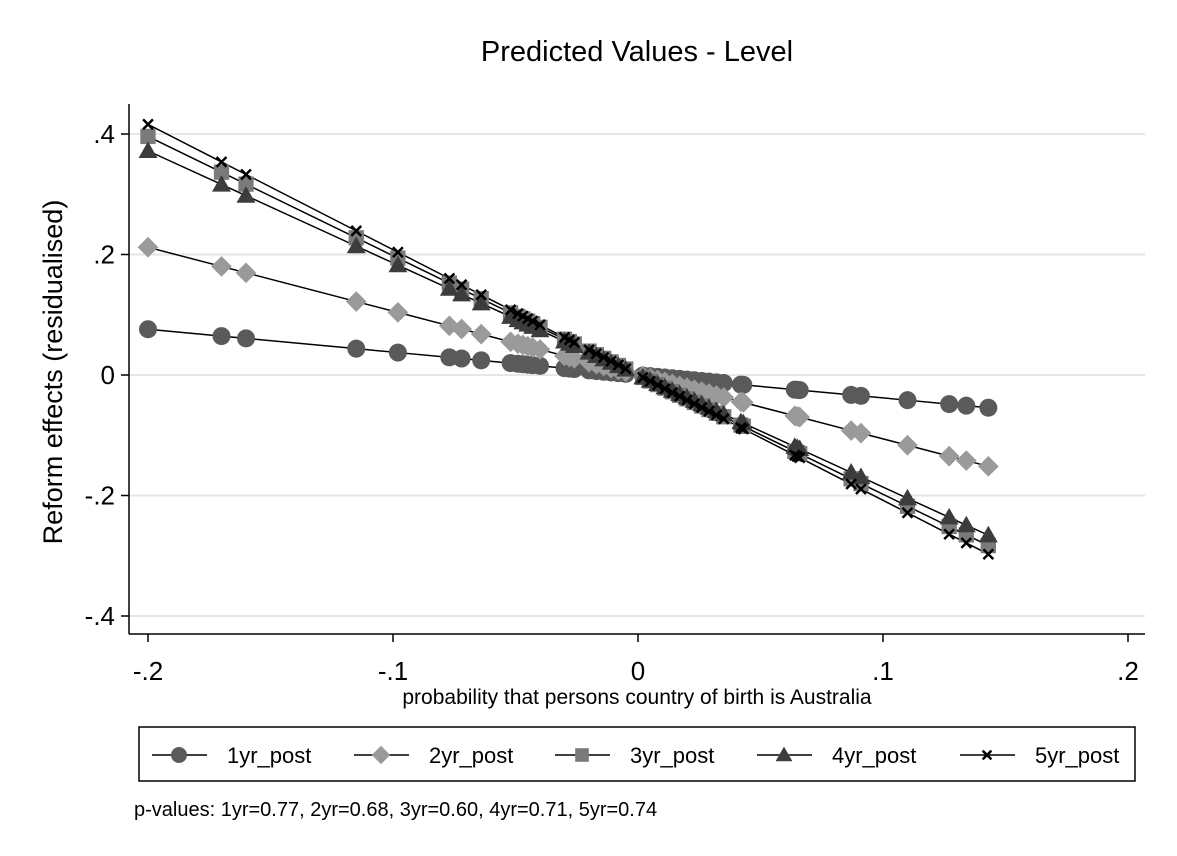  Describe the element at coordinates (100, 375) in the screenshot. I see `y-tick-labels: -.4 -.2 0 .2 .4` at that location.